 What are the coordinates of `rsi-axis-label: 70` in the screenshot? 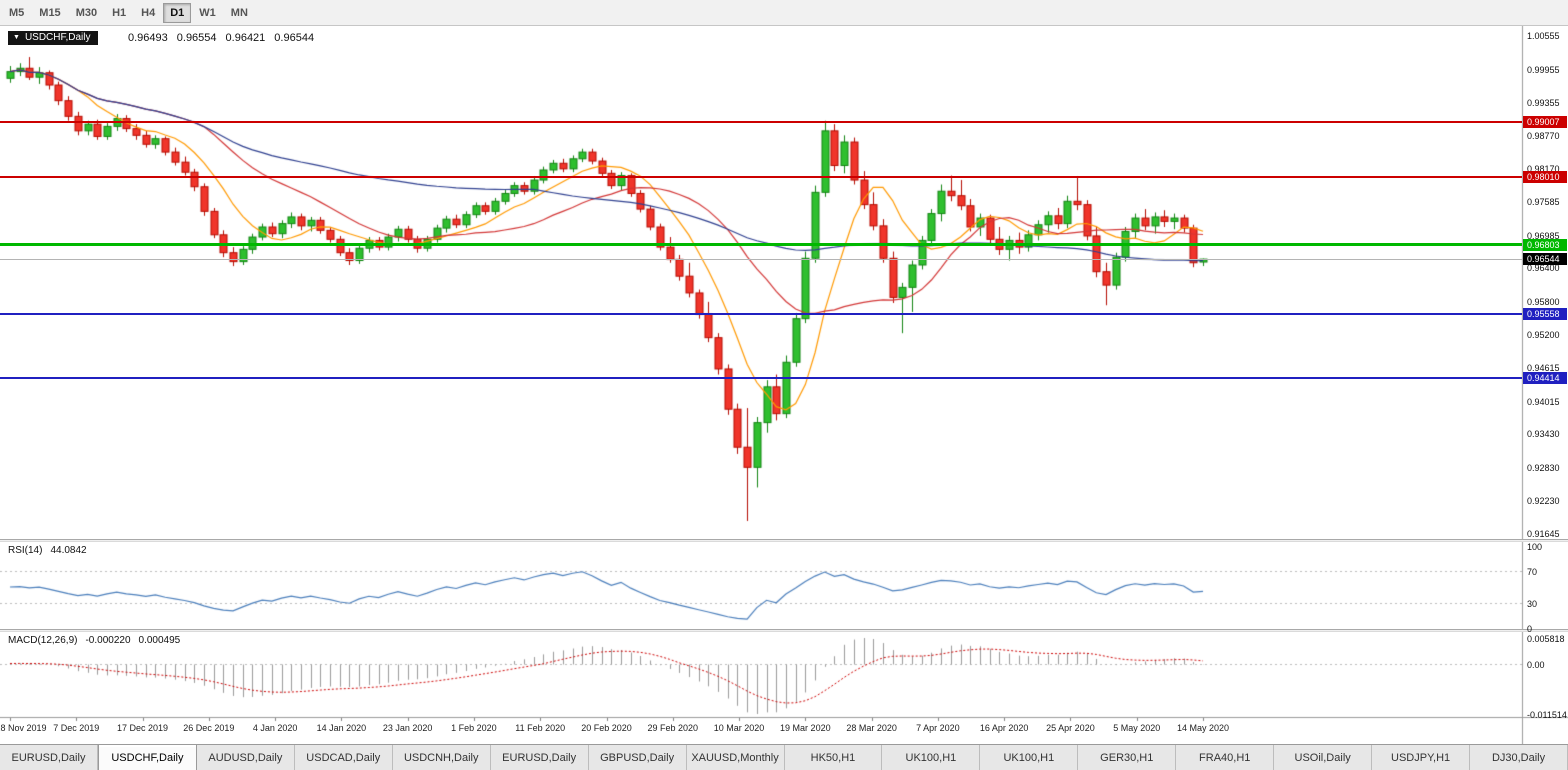 It's located at (1532, 571).